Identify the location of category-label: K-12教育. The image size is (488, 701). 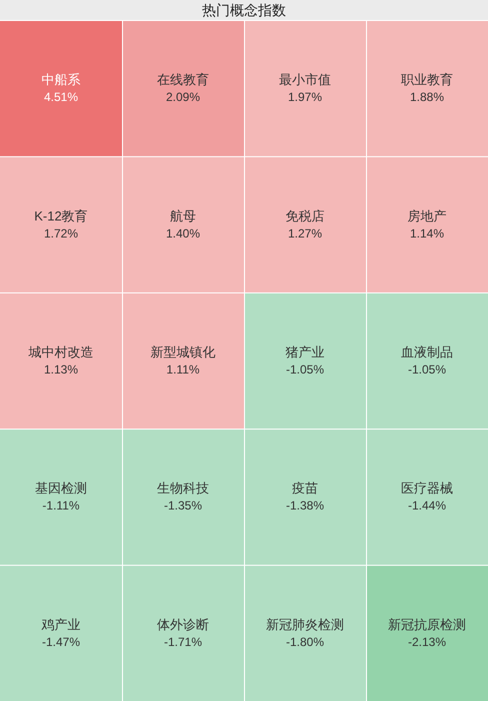
(61, 216).